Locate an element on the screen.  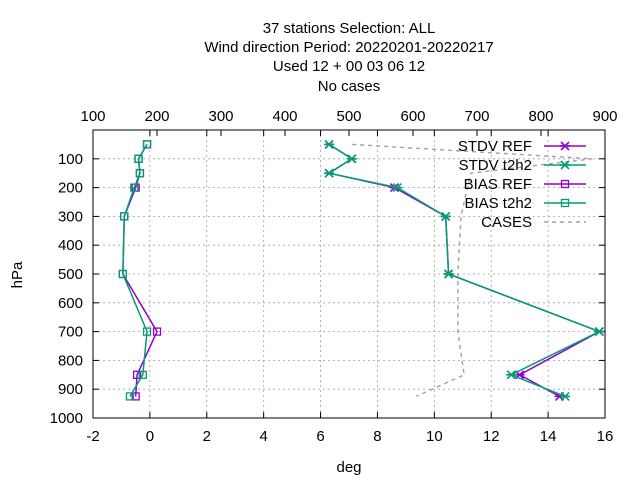
x-tick-label: 4 is located at coordinates (263, 436).